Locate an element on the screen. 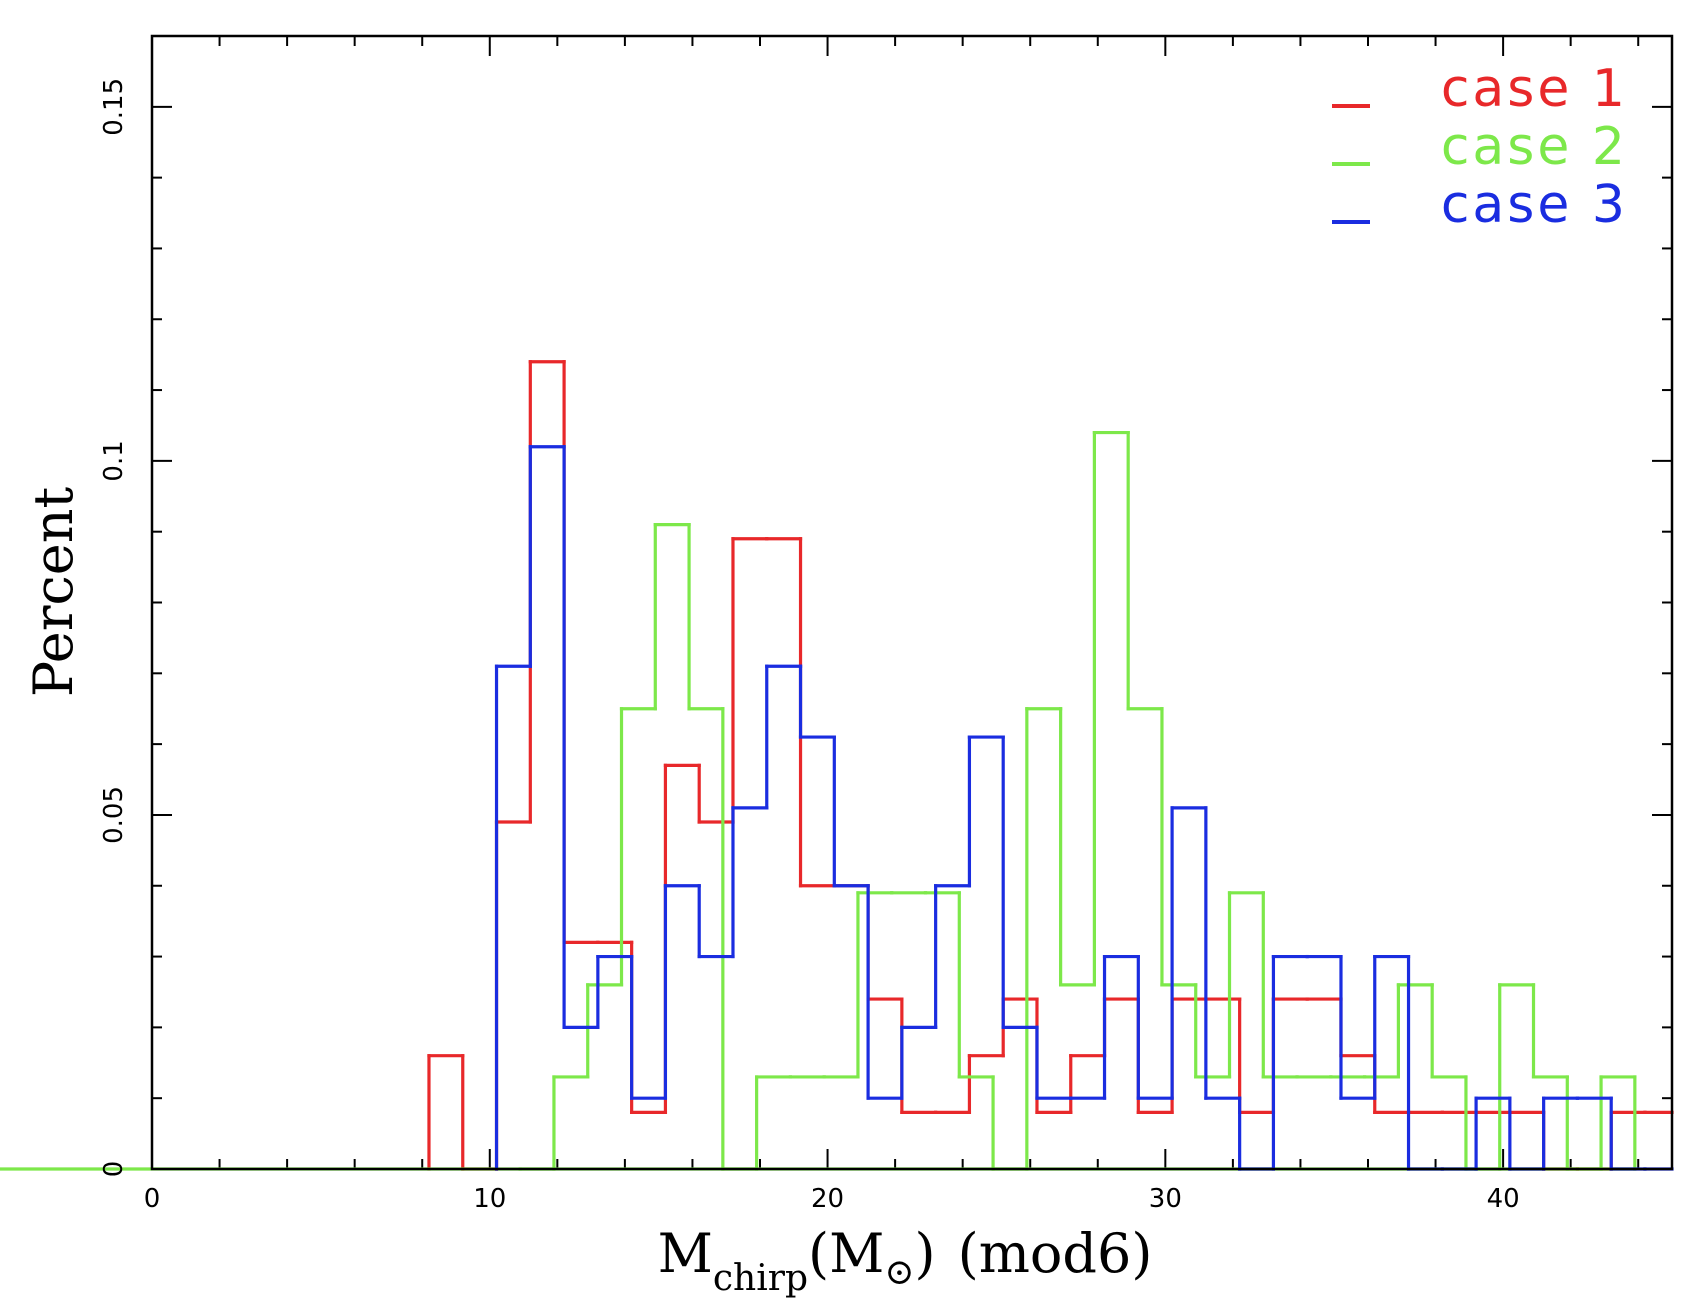 This screenshot has height=1300, width=1698. x-axis-title-subscript: chirp is located at coordinates (760, 1278).